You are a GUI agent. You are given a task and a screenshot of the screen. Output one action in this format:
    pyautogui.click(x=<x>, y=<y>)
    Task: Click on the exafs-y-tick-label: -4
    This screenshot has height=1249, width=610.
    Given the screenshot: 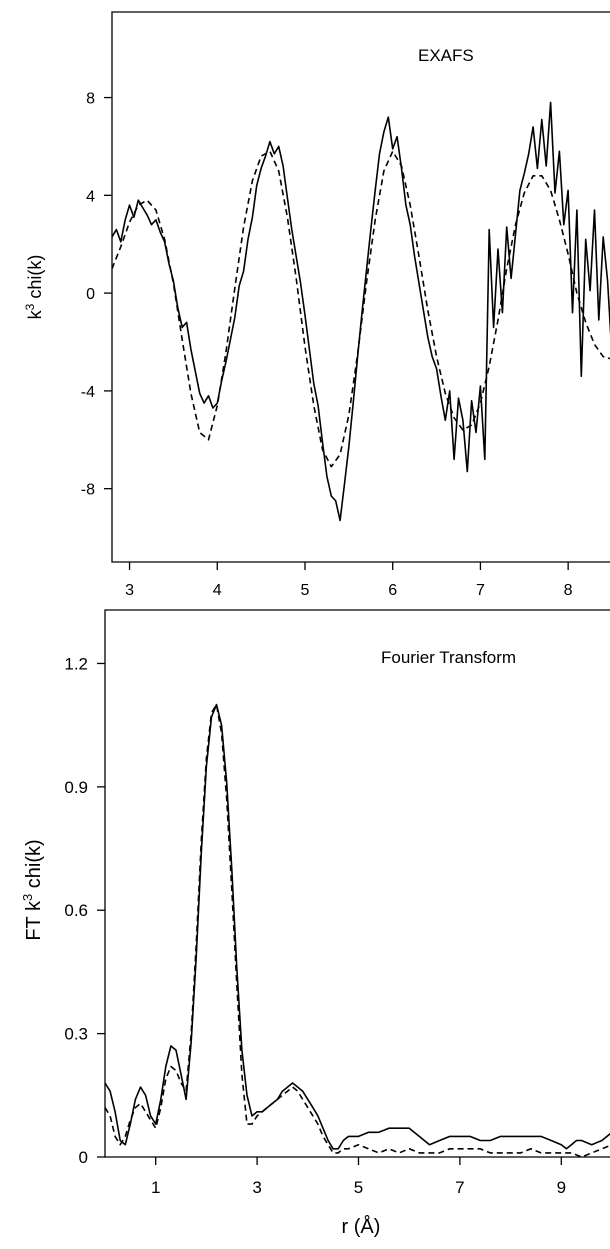 What is the action you would take?
    pyautogui.click(x=88, y=392)
    